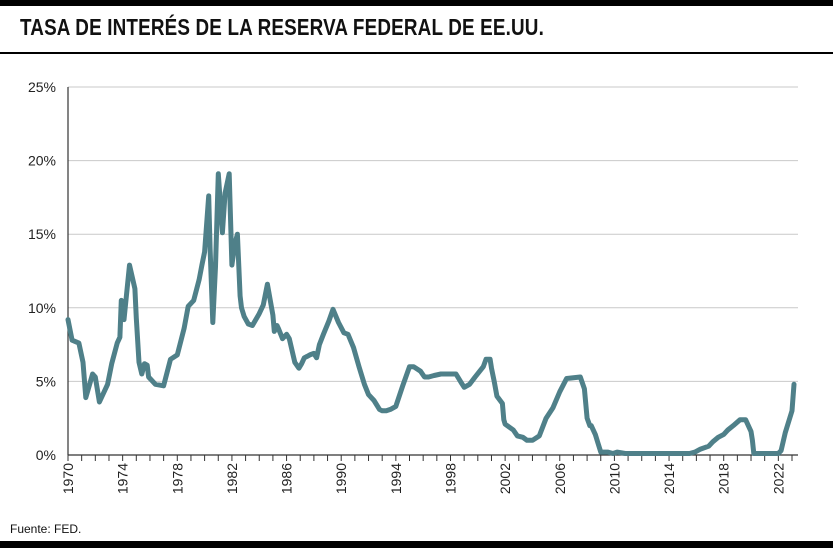 The image size is (833, 548). I want to click on x-tick-label: 2022, so click(778, 478).